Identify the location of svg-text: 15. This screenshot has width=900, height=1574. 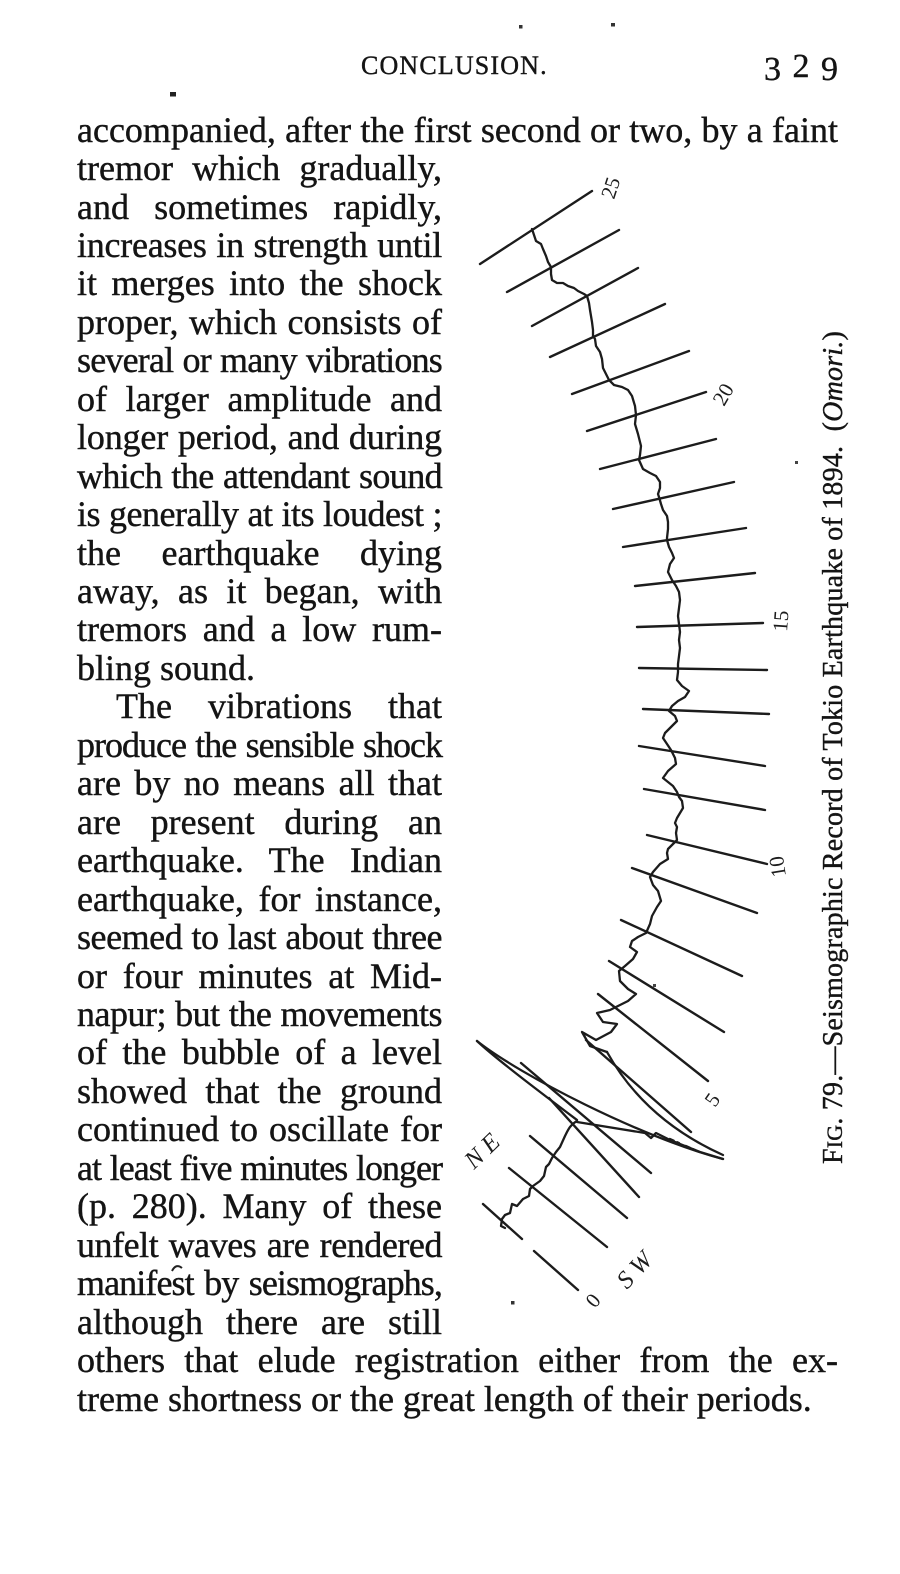
(780, 621).